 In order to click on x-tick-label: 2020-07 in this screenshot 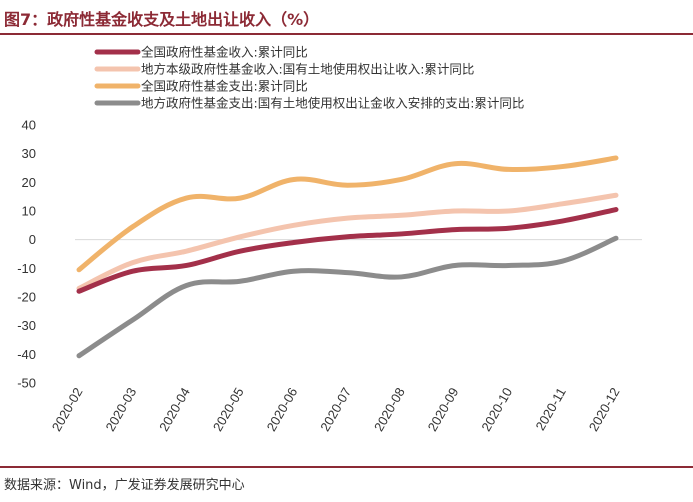, I will do `click(335, 409)`.